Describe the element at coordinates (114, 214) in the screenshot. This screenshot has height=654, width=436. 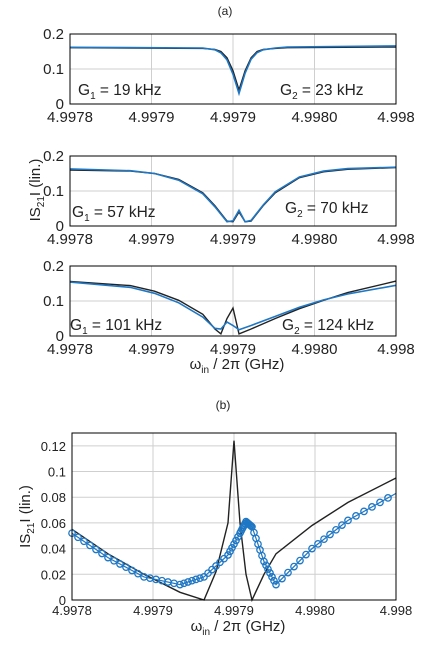
I see `annotation-g1: G1 = 57 kHz` at that location.